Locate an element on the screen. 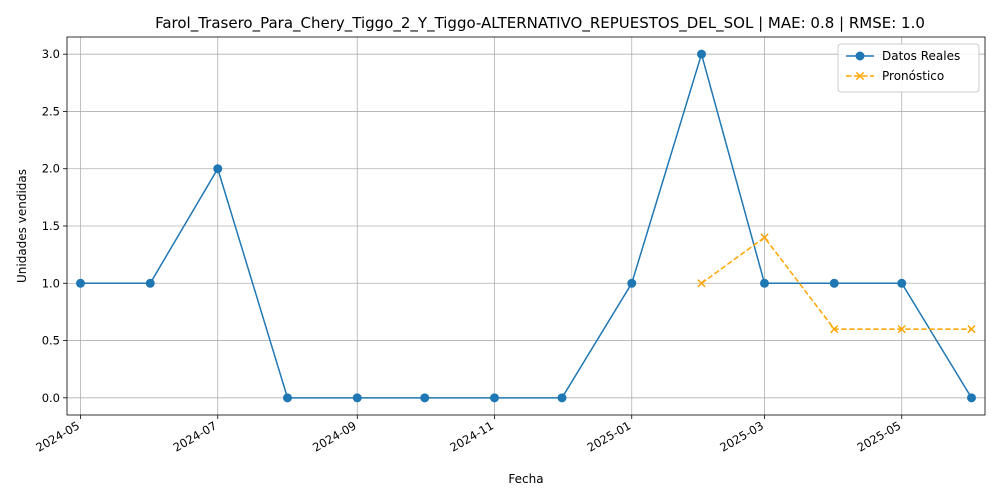  legend: Datos Reales Pronóstico is located at coordinates (908, 68).